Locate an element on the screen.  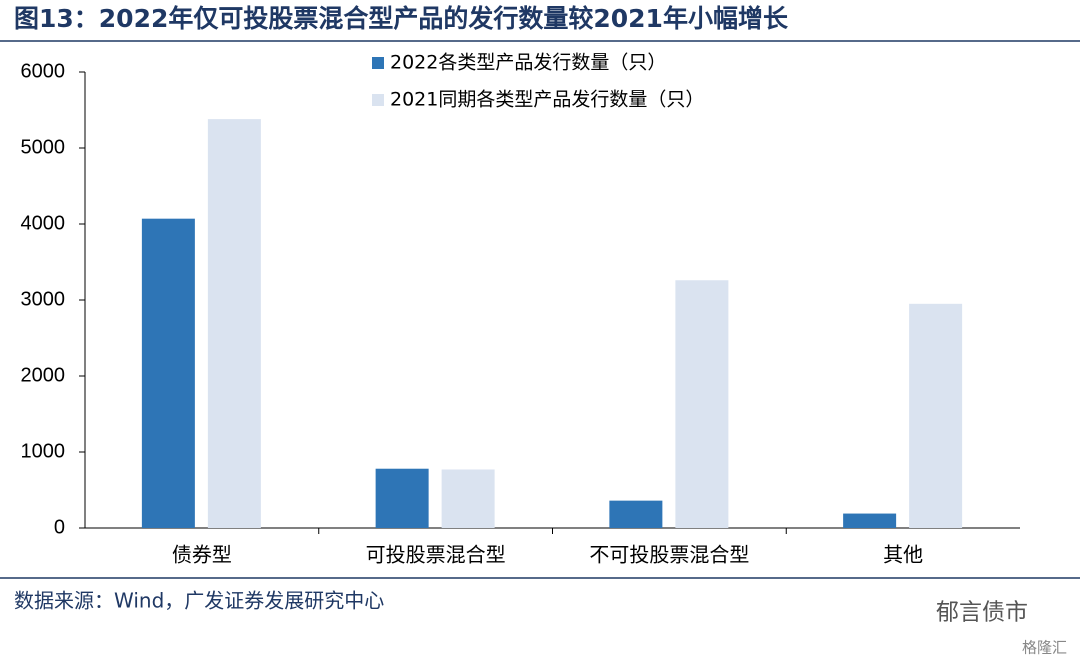
y-tick-label: 3000 is located at coordinates (43, 299).